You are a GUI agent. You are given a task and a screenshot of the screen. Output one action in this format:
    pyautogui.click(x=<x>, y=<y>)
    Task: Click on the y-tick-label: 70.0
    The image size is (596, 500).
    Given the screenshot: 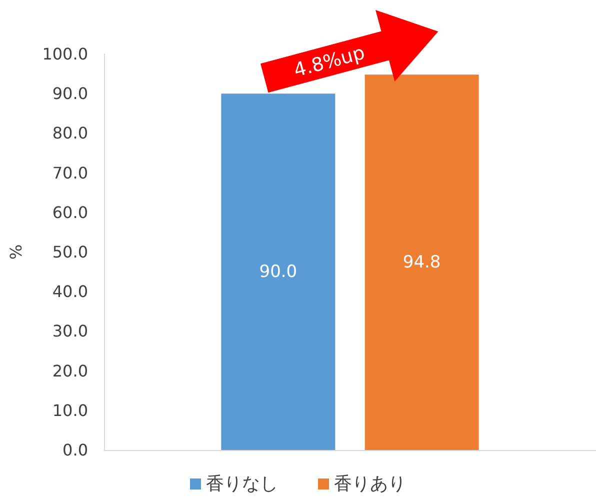 What is the action you would take?
    pyautogui.click(x=70, y=172)
    